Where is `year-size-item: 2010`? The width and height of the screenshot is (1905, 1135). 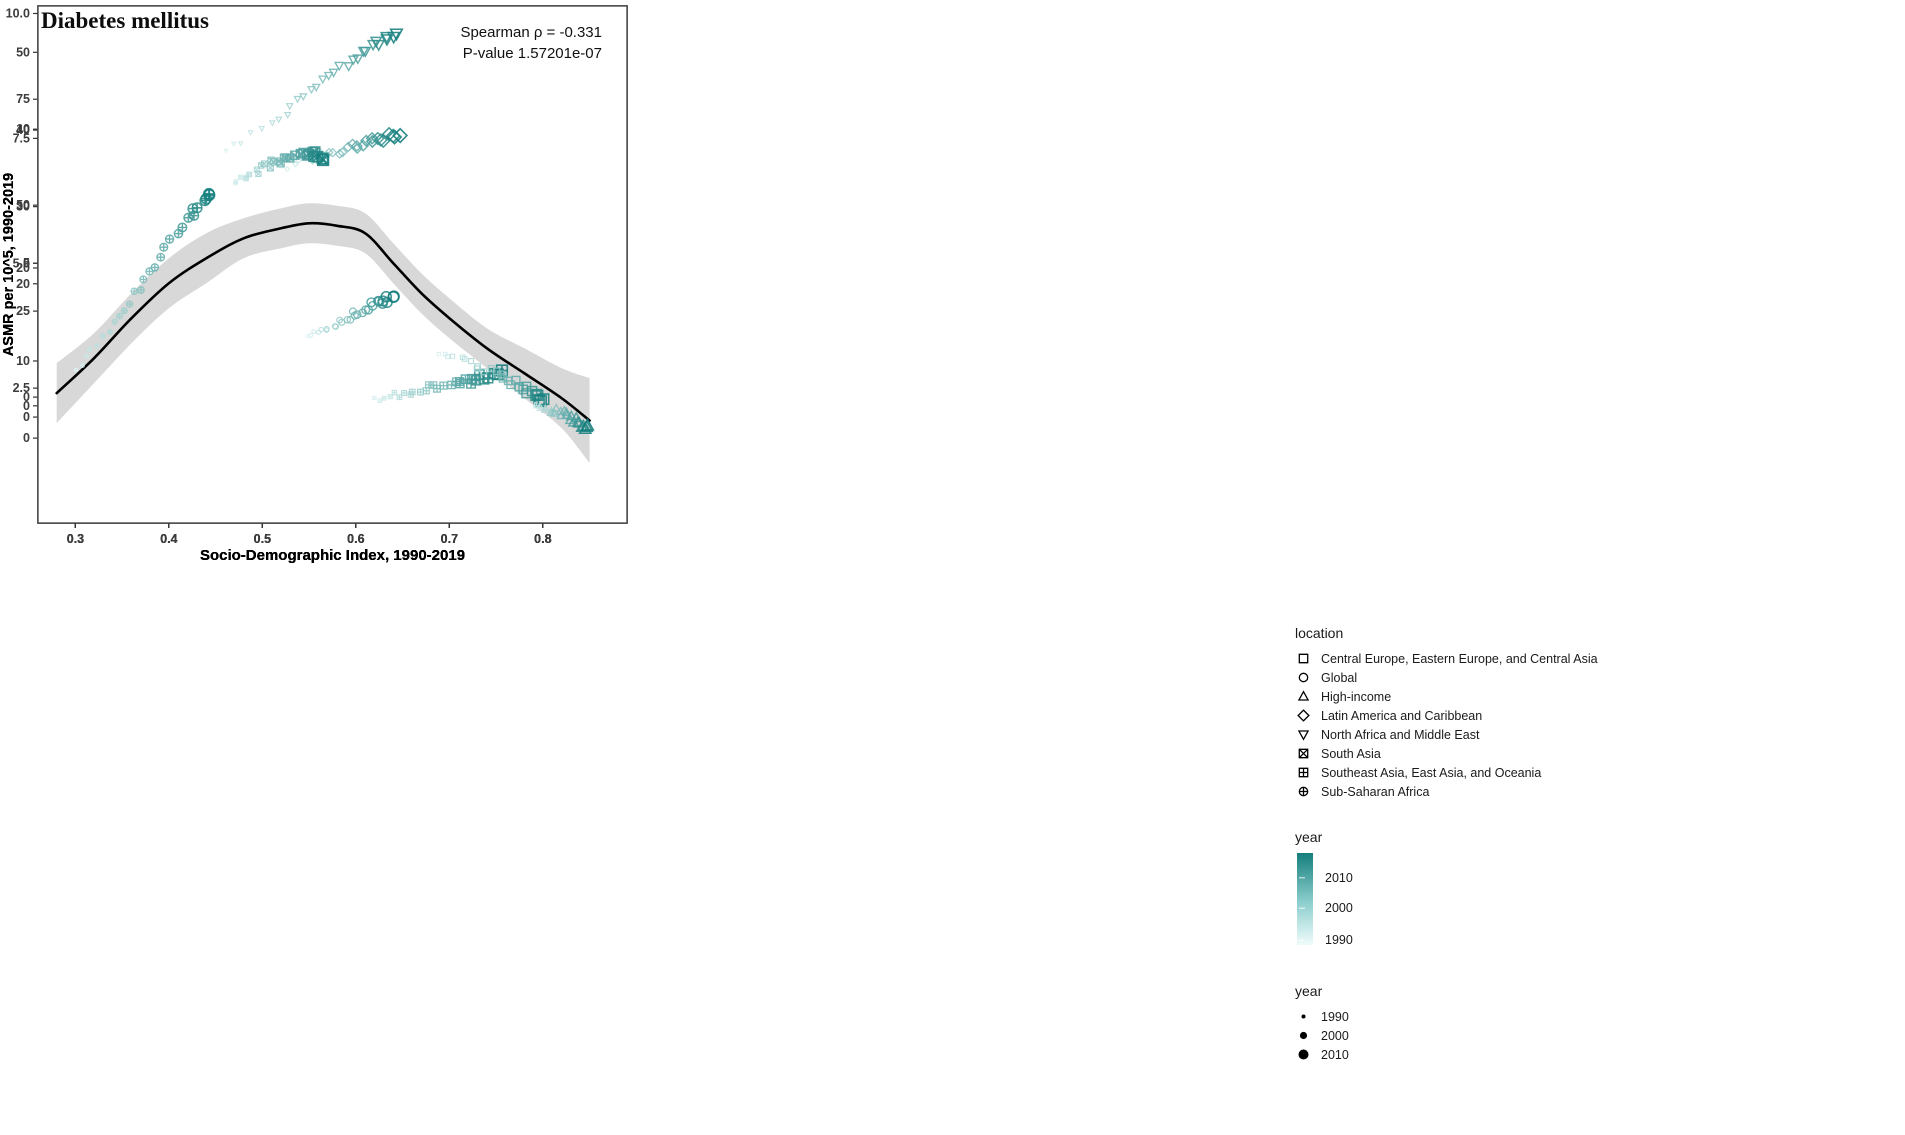 year-size-item: 2010 is located at coordinates (1492, 1054).